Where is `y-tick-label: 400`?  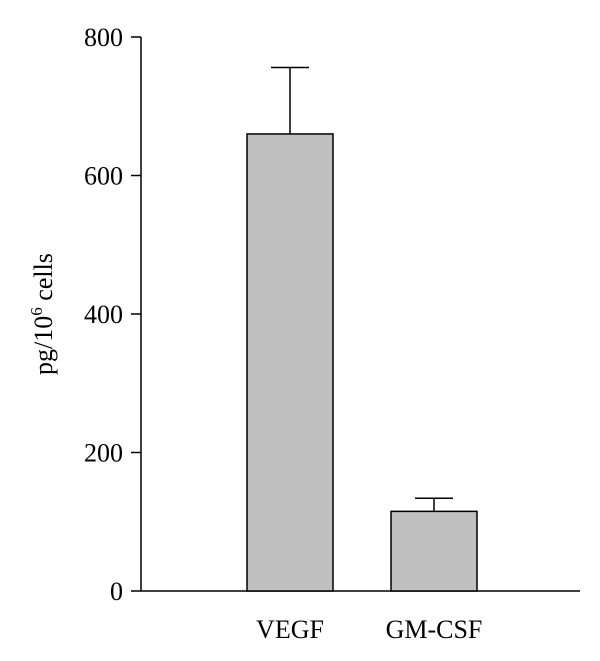 y-tick-label: 400 is located at coordinates (103, 314).